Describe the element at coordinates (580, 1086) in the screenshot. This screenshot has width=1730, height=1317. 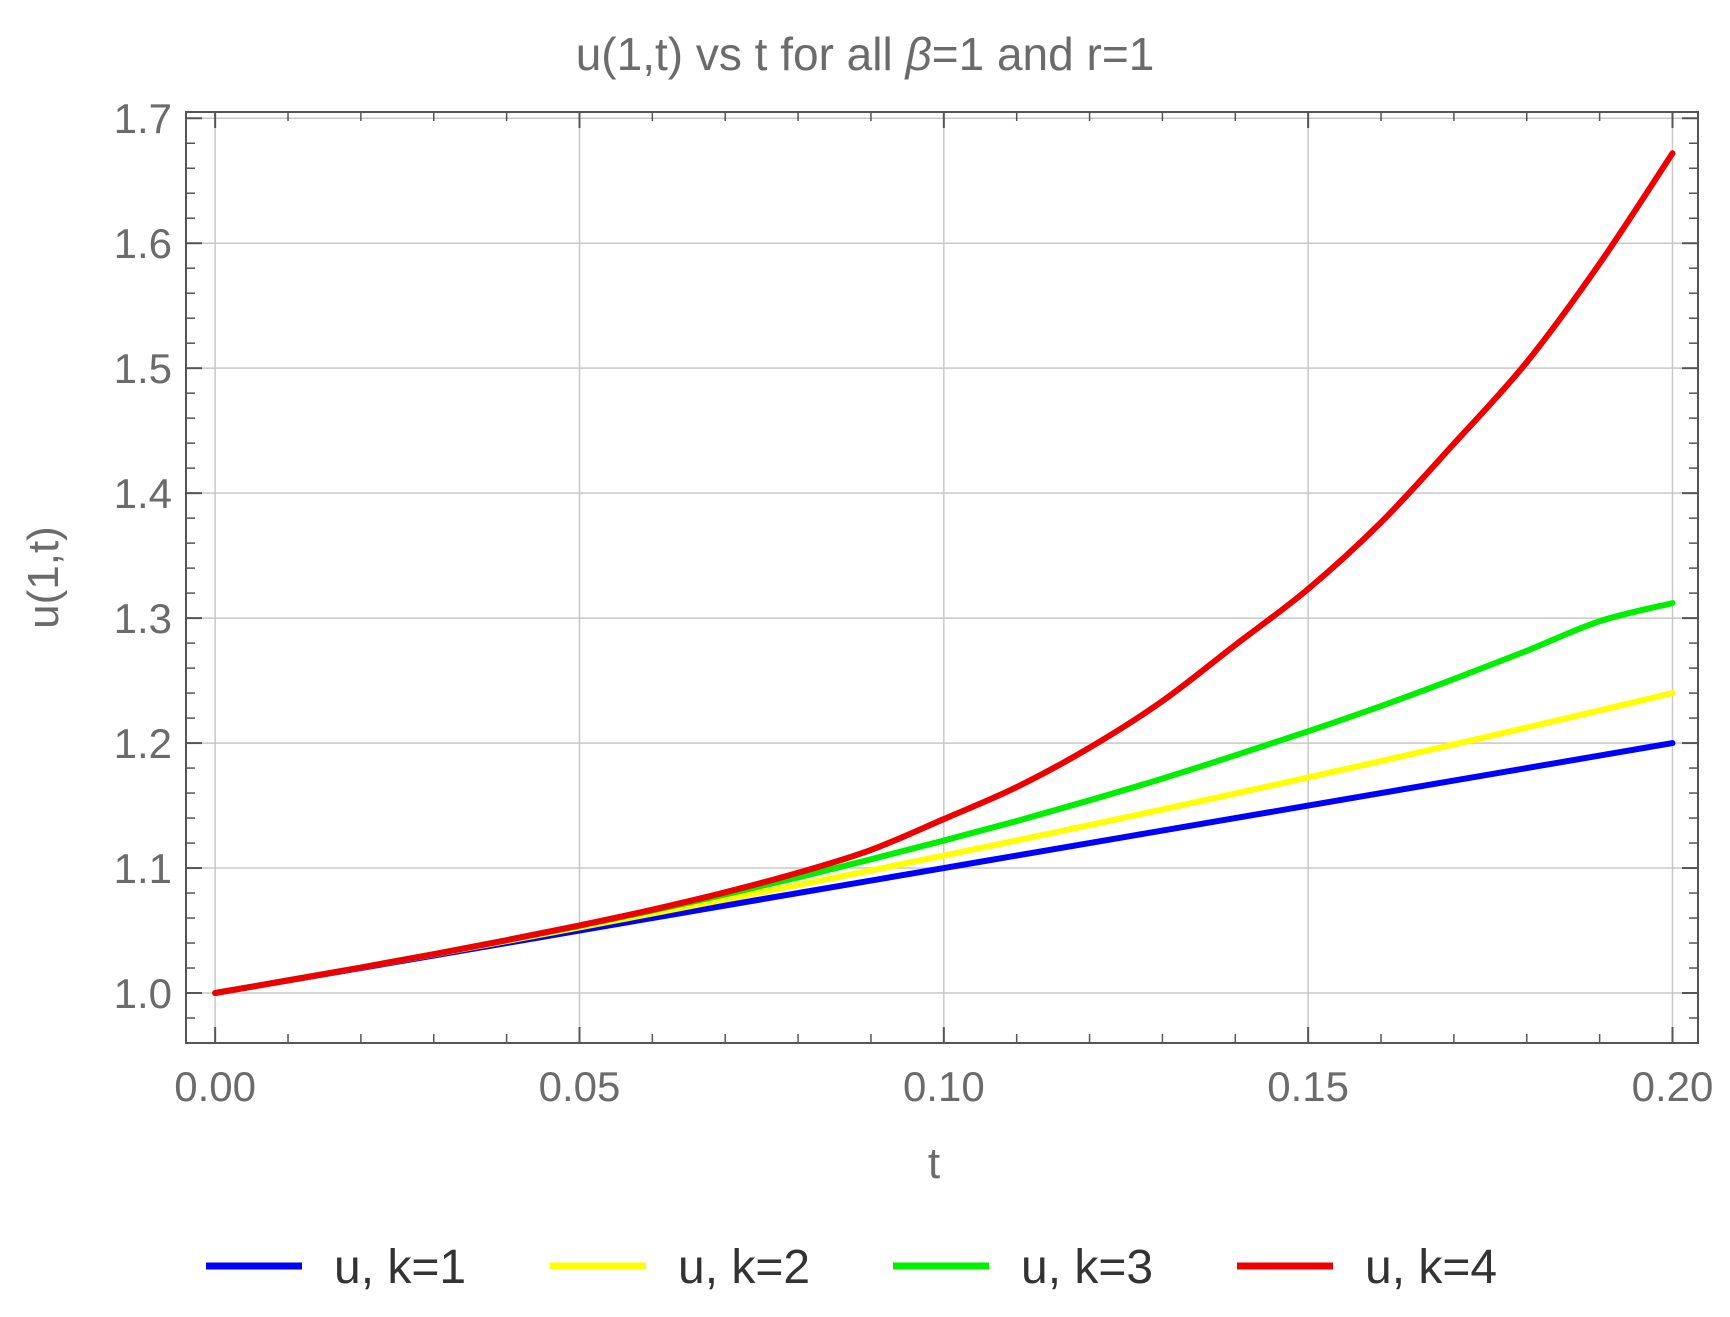
I see `x-tick-label: 0.05` at that location.